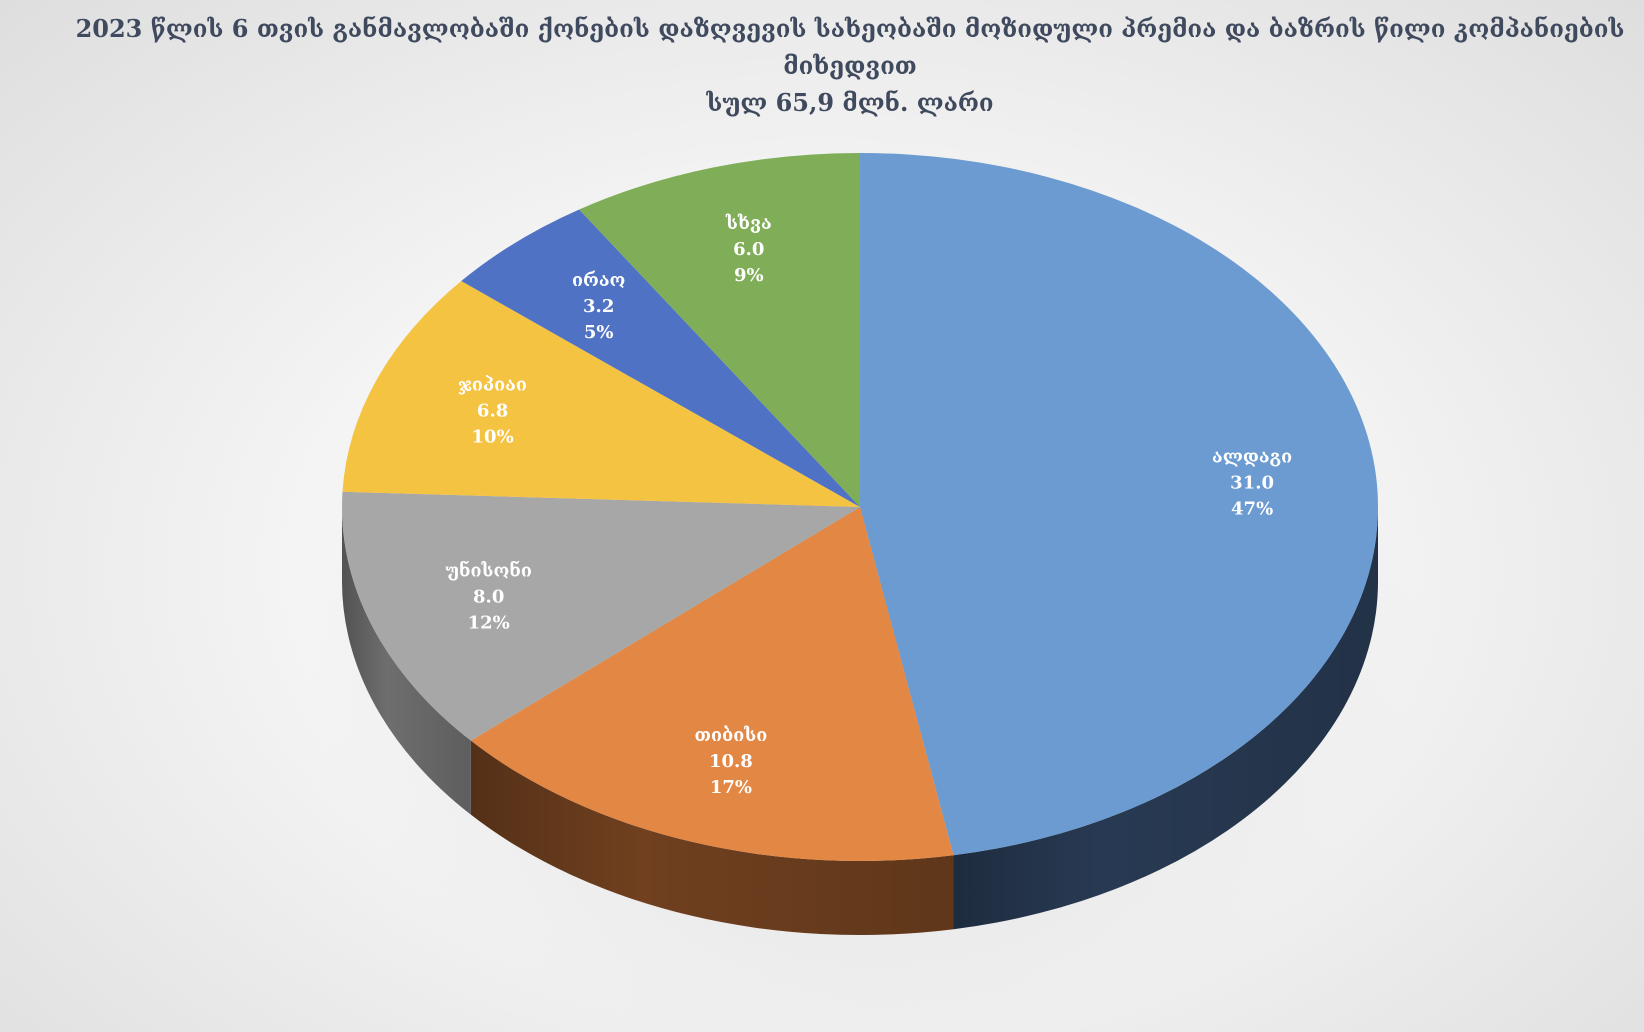 The width and height of the screenshot is (1644, 1032). I want to click on slice-value-5: 6.0, so click(748, 249).